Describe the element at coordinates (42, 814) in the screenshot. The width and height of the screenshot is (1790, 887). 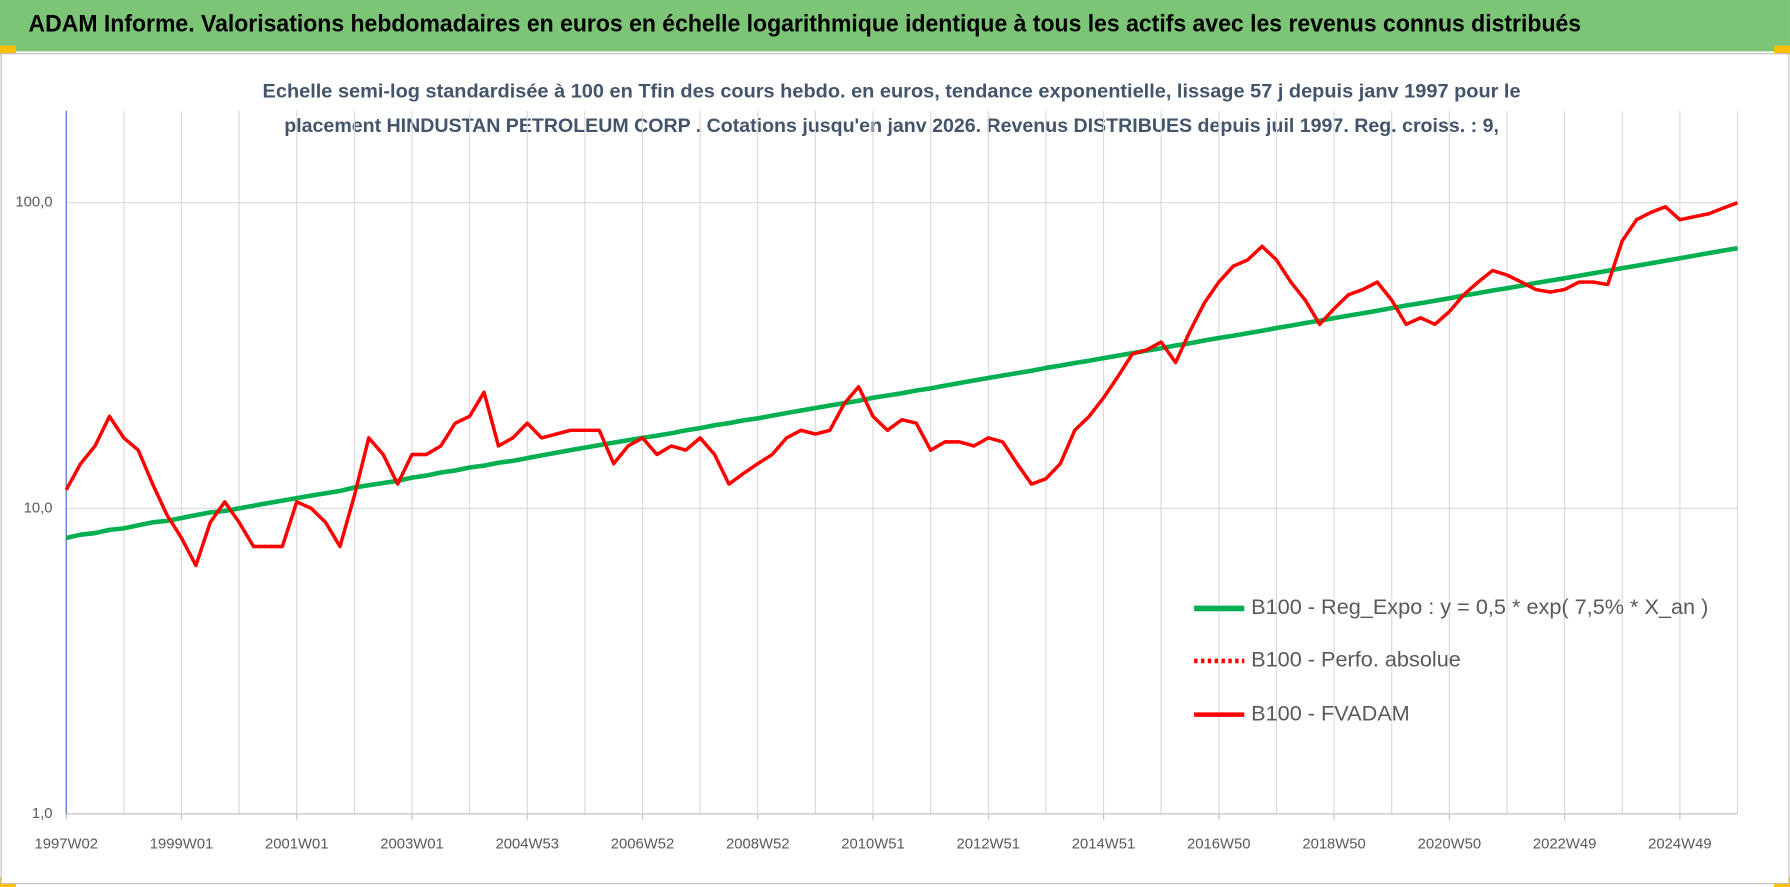
I see `y-tick-label: 1,0` at that location.